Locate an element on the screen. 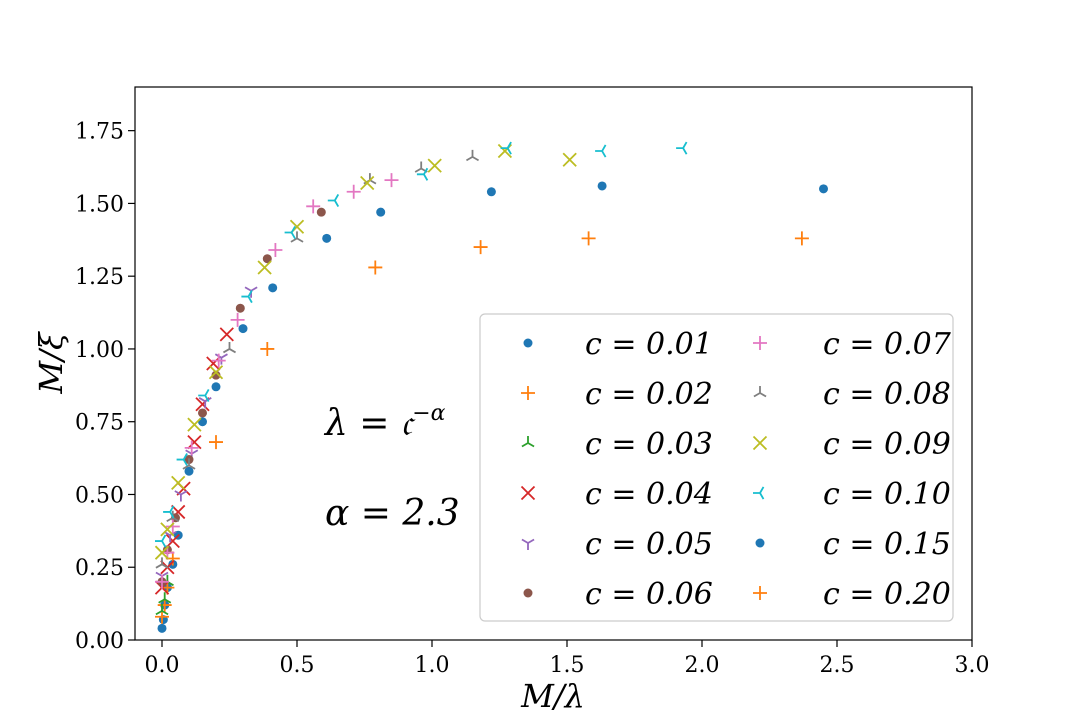 This screenshot has height=720, width=1080. annotation-lambda-exponent: −α is located at coordinates (428, 413).